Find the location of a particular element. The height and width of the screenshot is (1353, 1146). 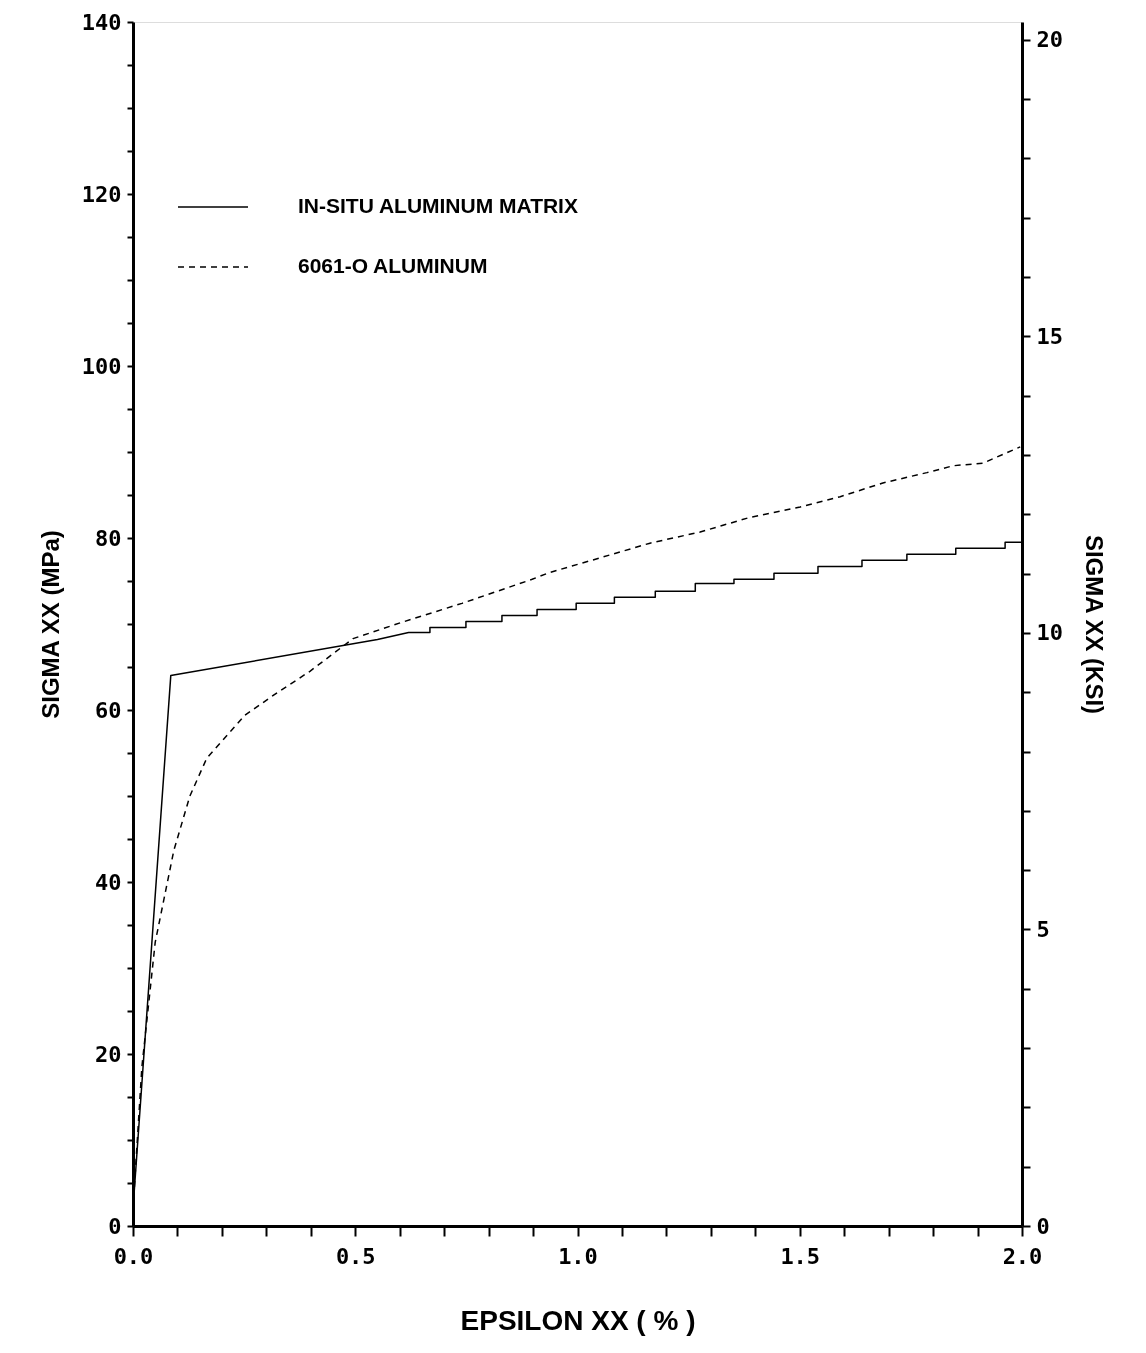

y-tick-label: 140 is located at coordinates (101, 22).